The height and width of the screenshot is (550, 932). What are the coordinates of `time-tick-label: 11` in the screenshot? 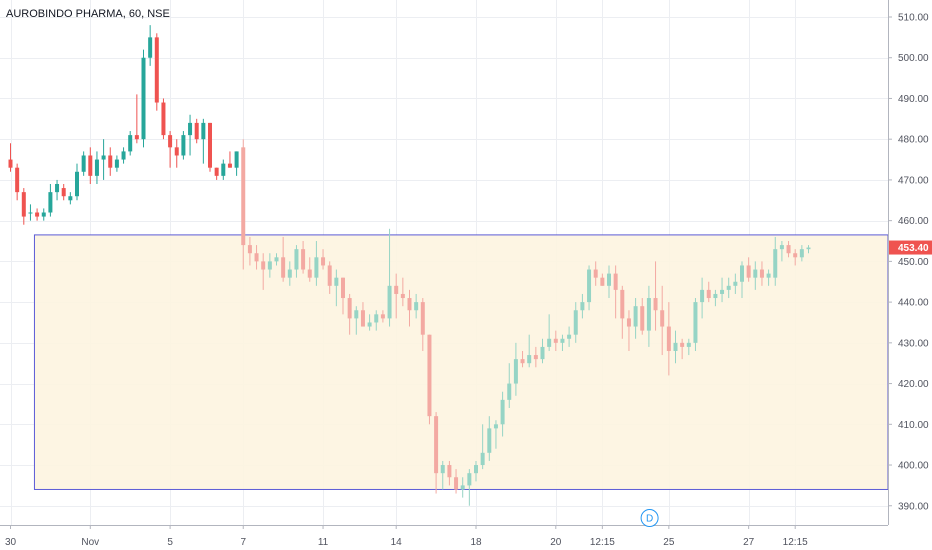 It's located at (323, 542).